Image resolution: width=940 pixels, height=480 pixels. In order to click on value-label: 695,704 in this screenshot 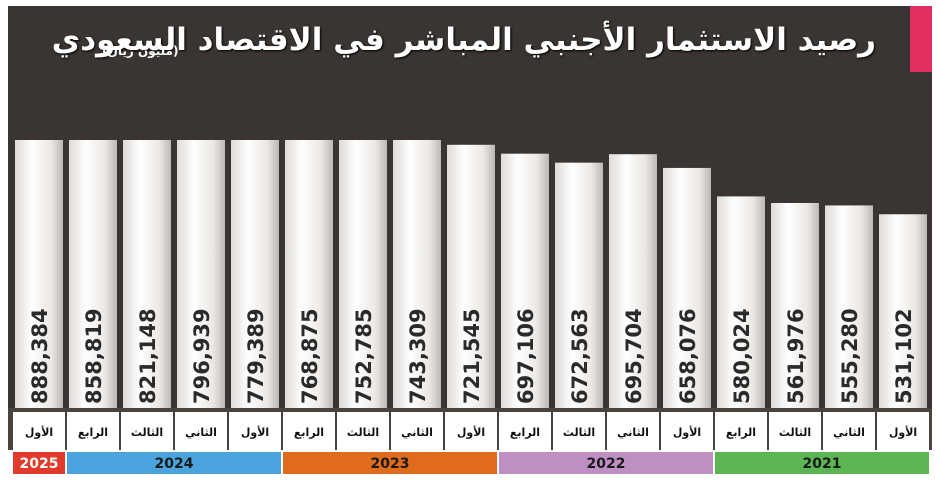, I will do `click(634, 356)`.